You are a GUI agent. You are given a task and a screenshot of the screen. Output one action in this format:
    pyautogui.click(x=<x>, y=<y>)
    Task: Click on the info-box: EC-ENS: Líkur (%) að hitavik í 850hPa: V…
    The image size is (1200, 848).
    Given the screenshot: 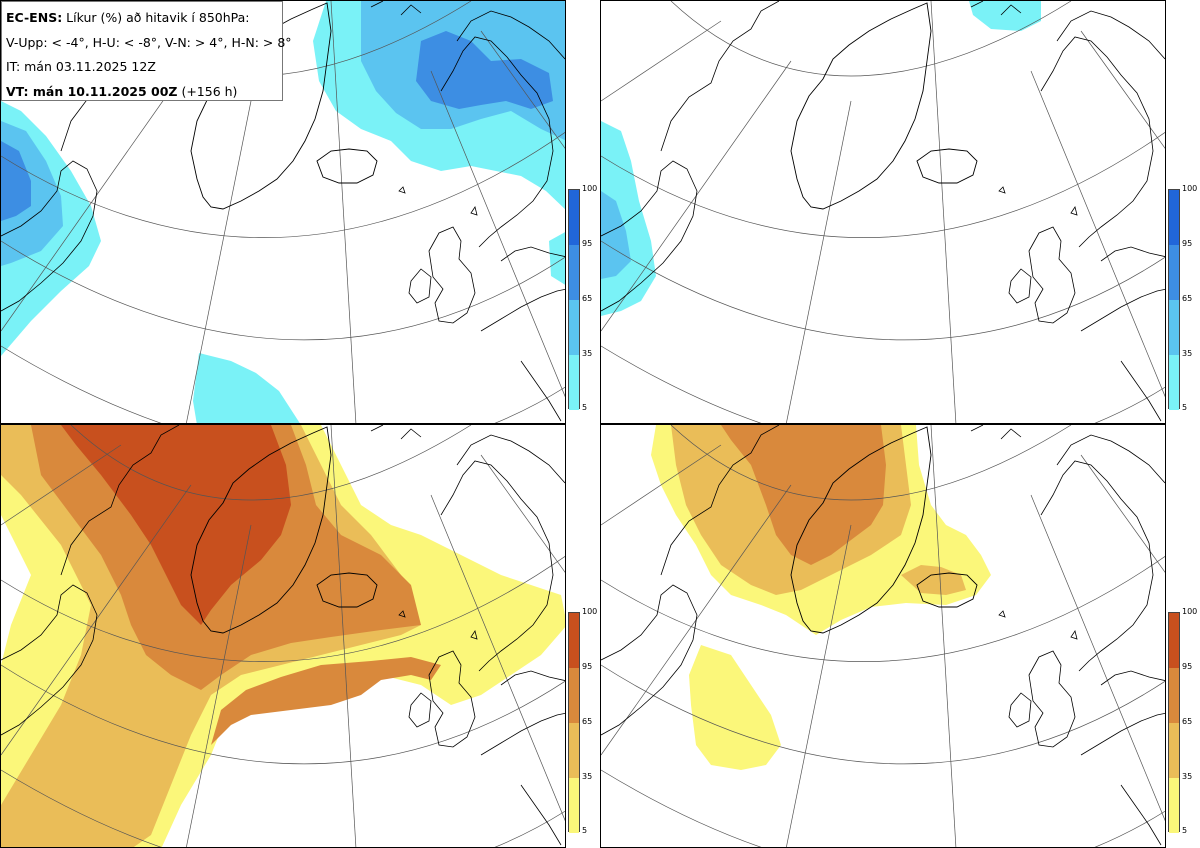 What is the action you would take?
    pyautogui.click(x=146, y=51)
    